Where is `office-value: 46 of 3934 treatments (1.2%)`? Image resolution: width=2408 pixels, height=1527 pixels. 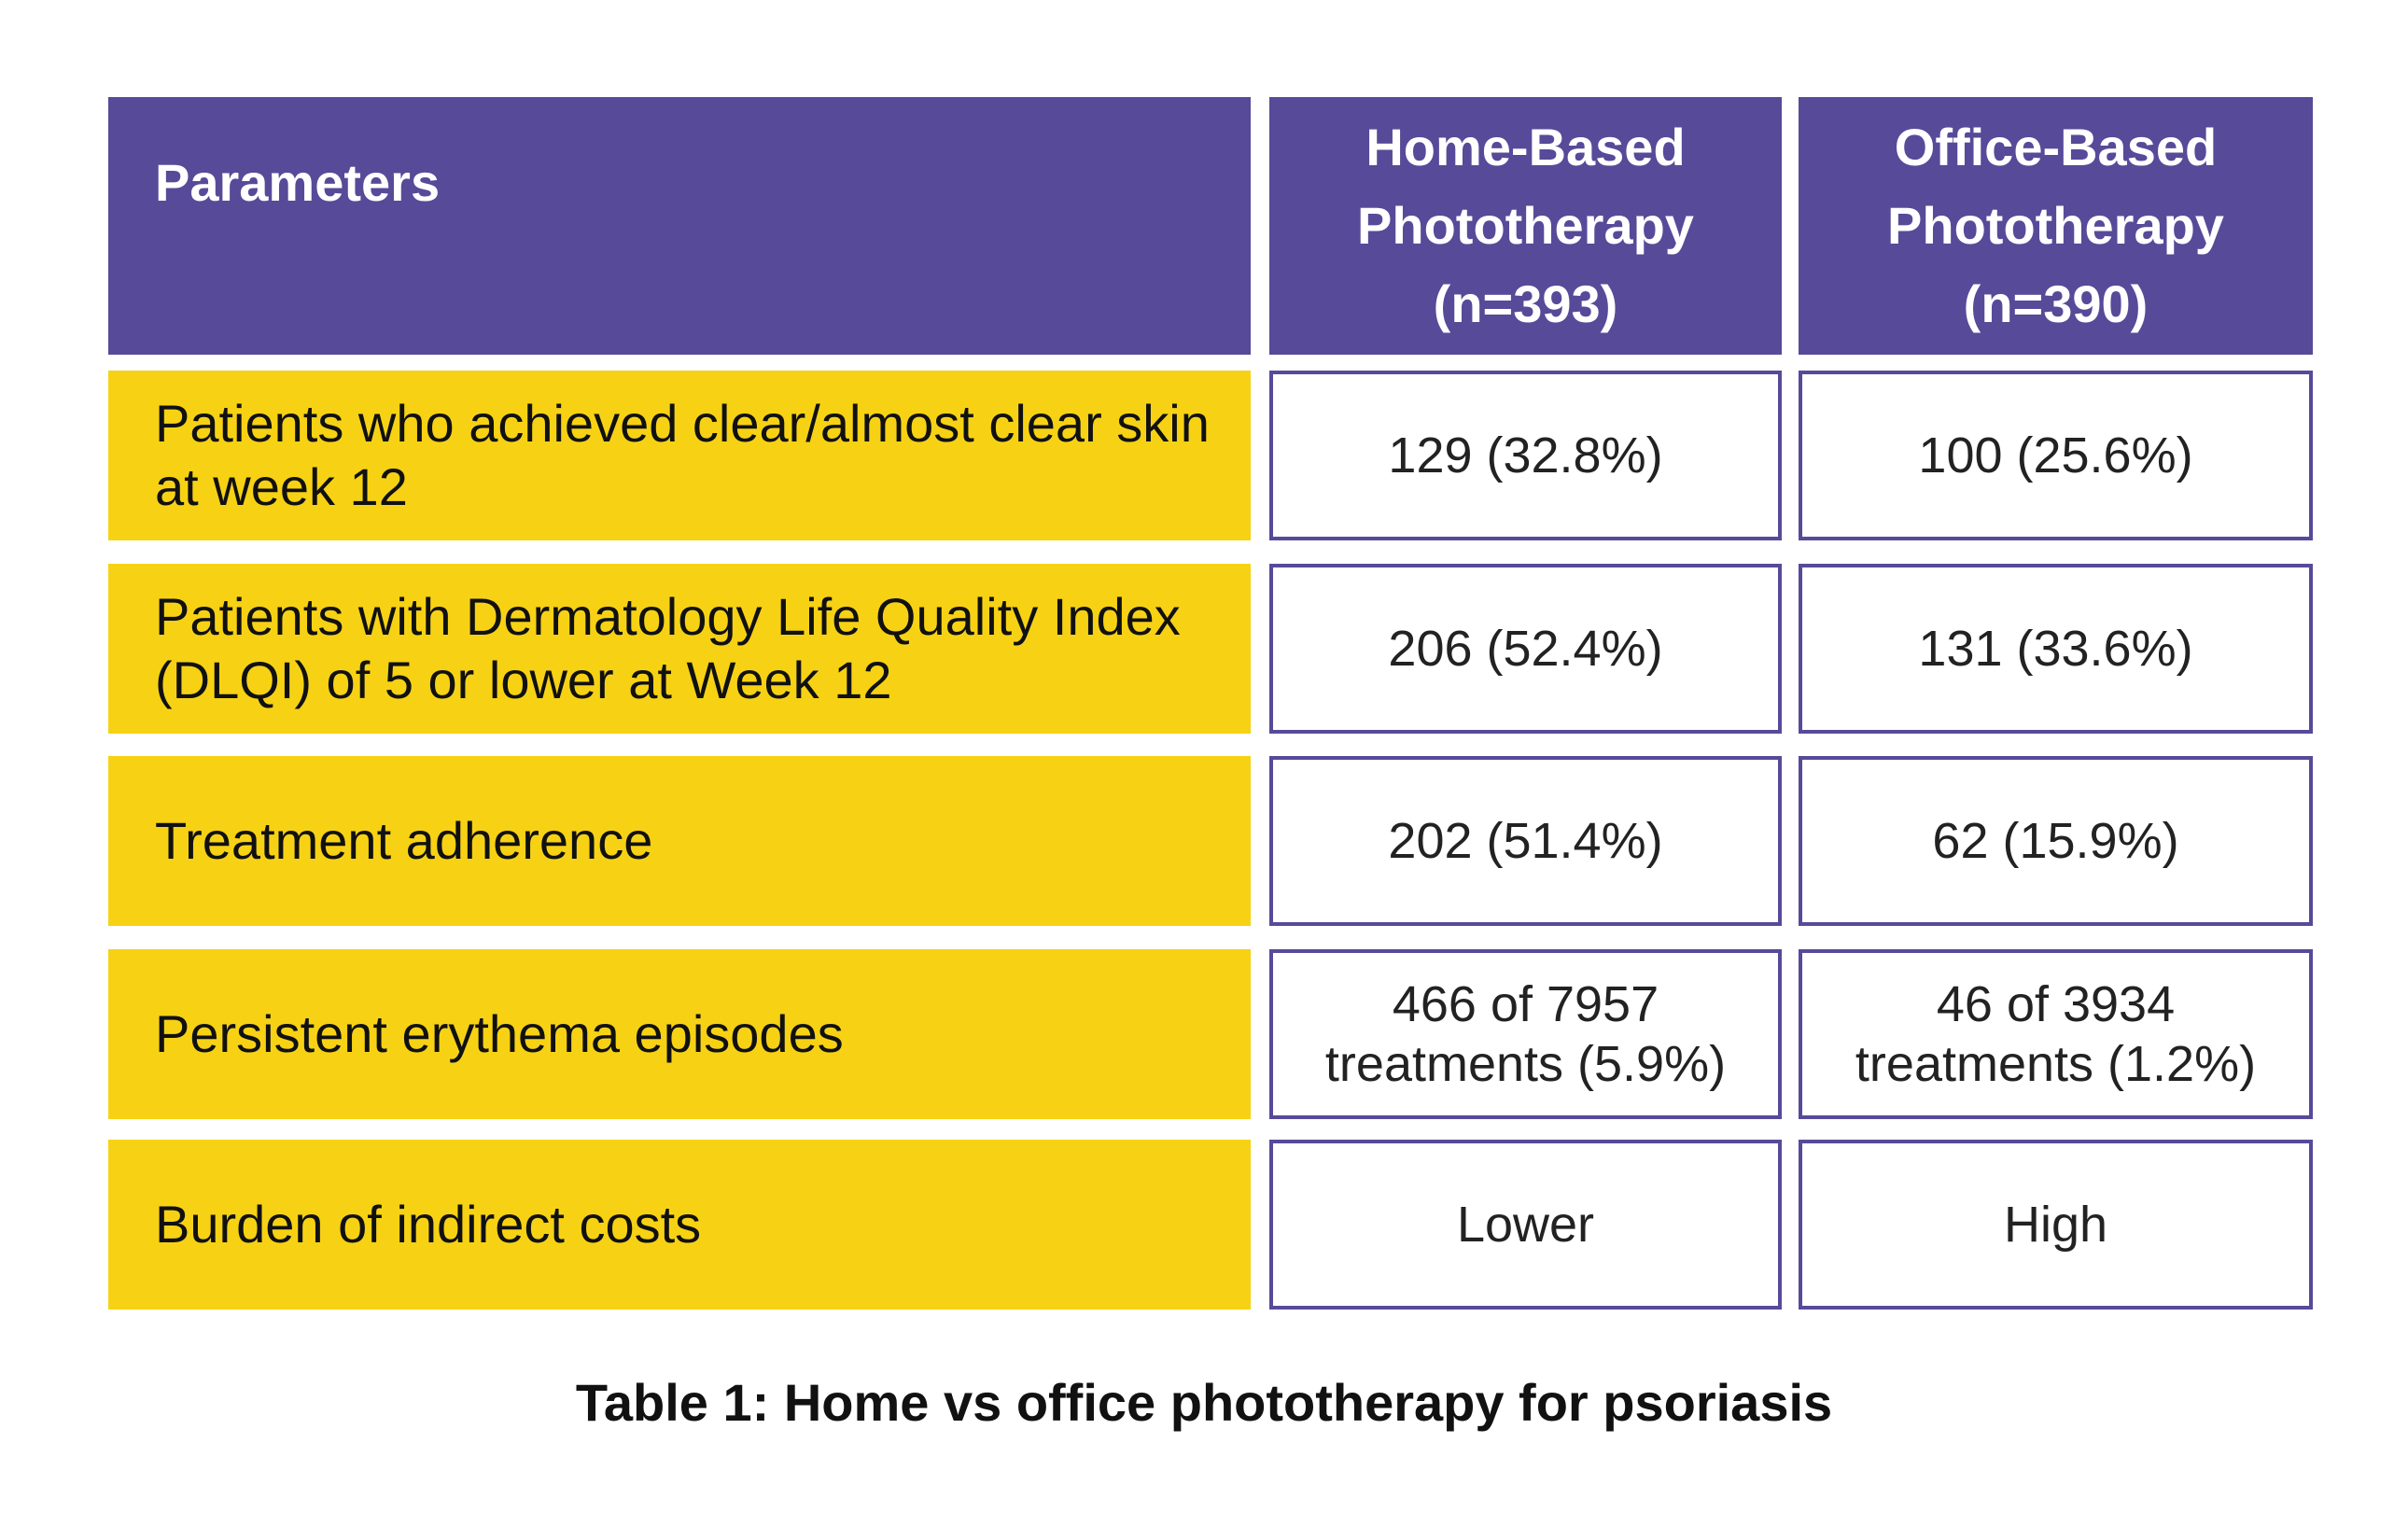
office-value: 46 of 3934 treatments (1.2%) is located at coordinates (2056, 1034).